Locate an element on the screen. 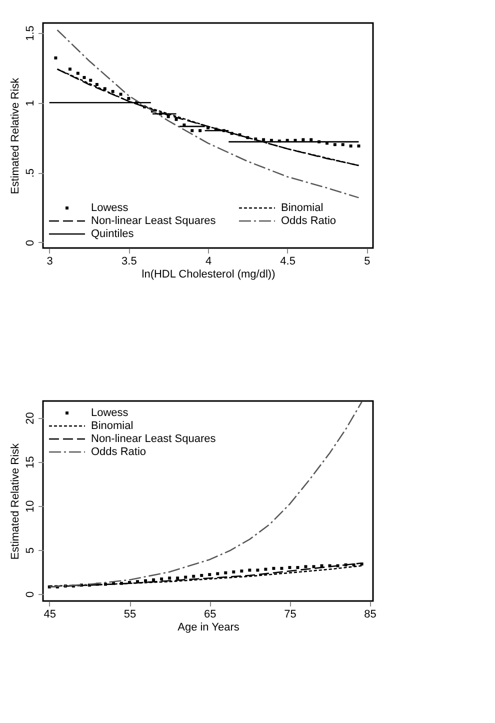  y-tick-label: 5 is located at coordinates (30, 550).